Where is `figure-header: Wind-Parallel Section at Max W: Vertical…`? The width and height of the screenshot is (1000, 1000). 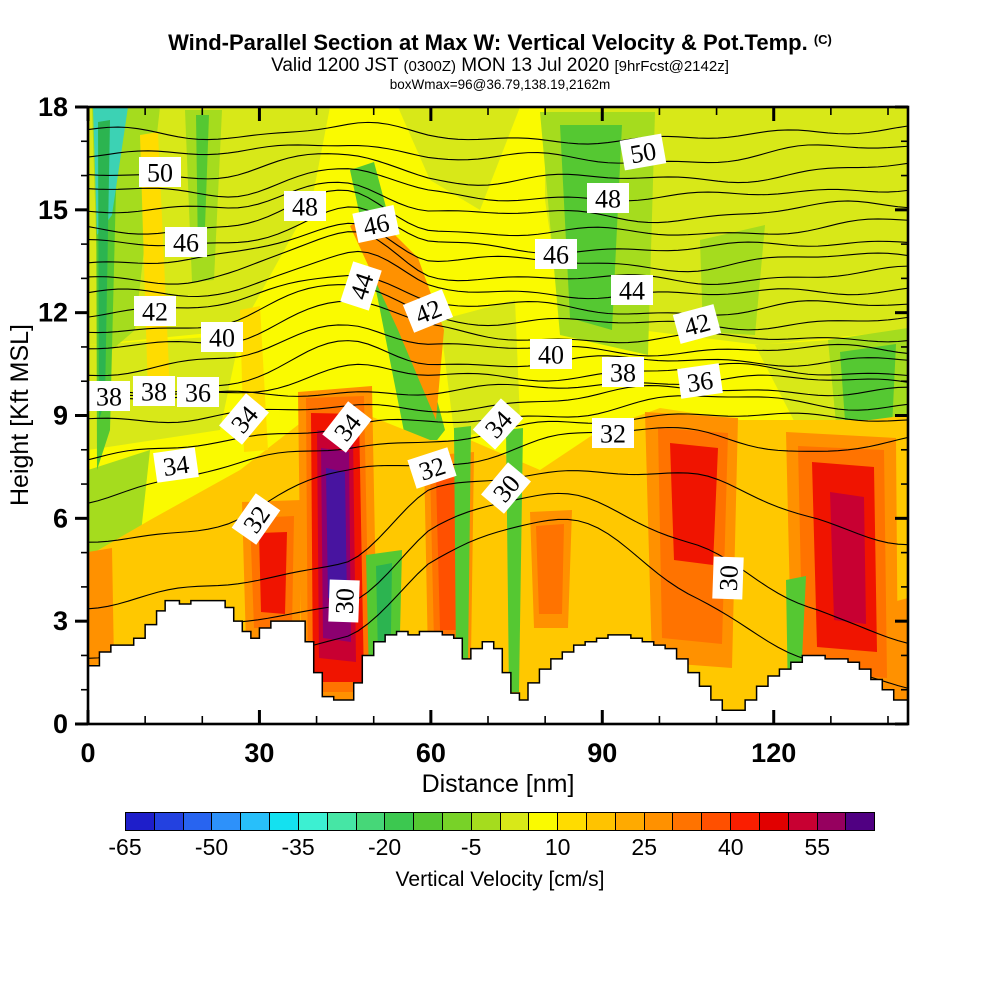
figure-header: Wind-Parallel Section at Max W: Vertical… is located at coordinates (500, 61).